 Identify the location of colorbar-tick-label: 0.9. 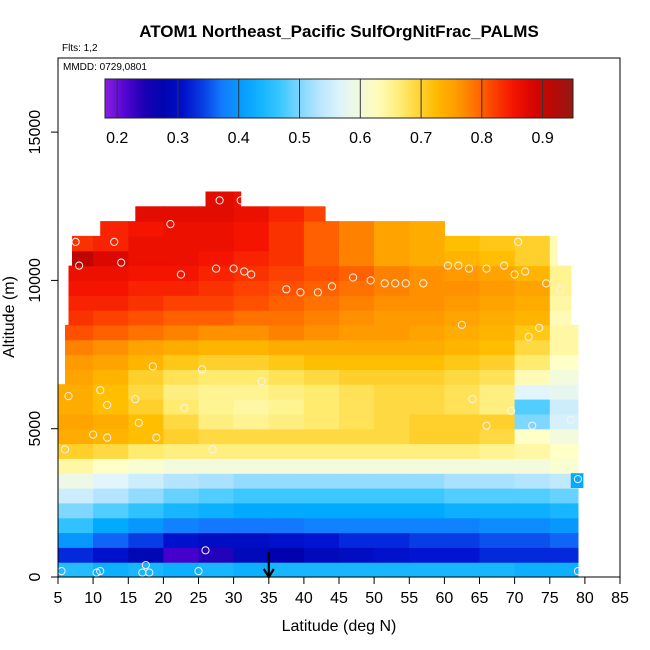
(542, 138).